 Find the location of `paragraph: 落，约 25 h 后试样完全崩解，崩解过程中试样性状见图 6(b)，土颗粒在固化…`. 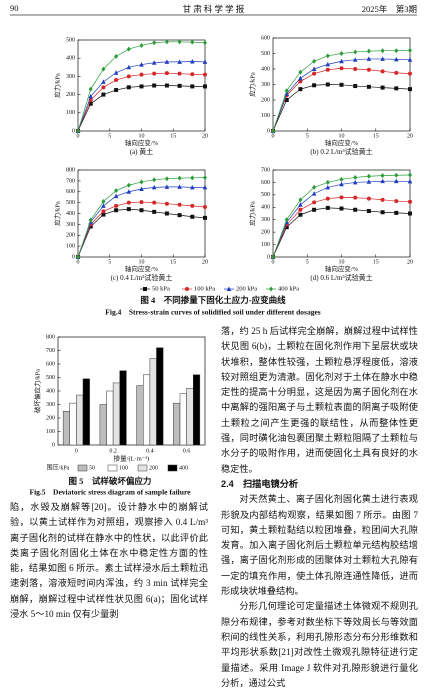

paragraph: 落，约 25 h 后试样完全崩解，崩解过程中试样性状见图 6(b)，土颗粒在固化… is located at coordinates (319, 400).